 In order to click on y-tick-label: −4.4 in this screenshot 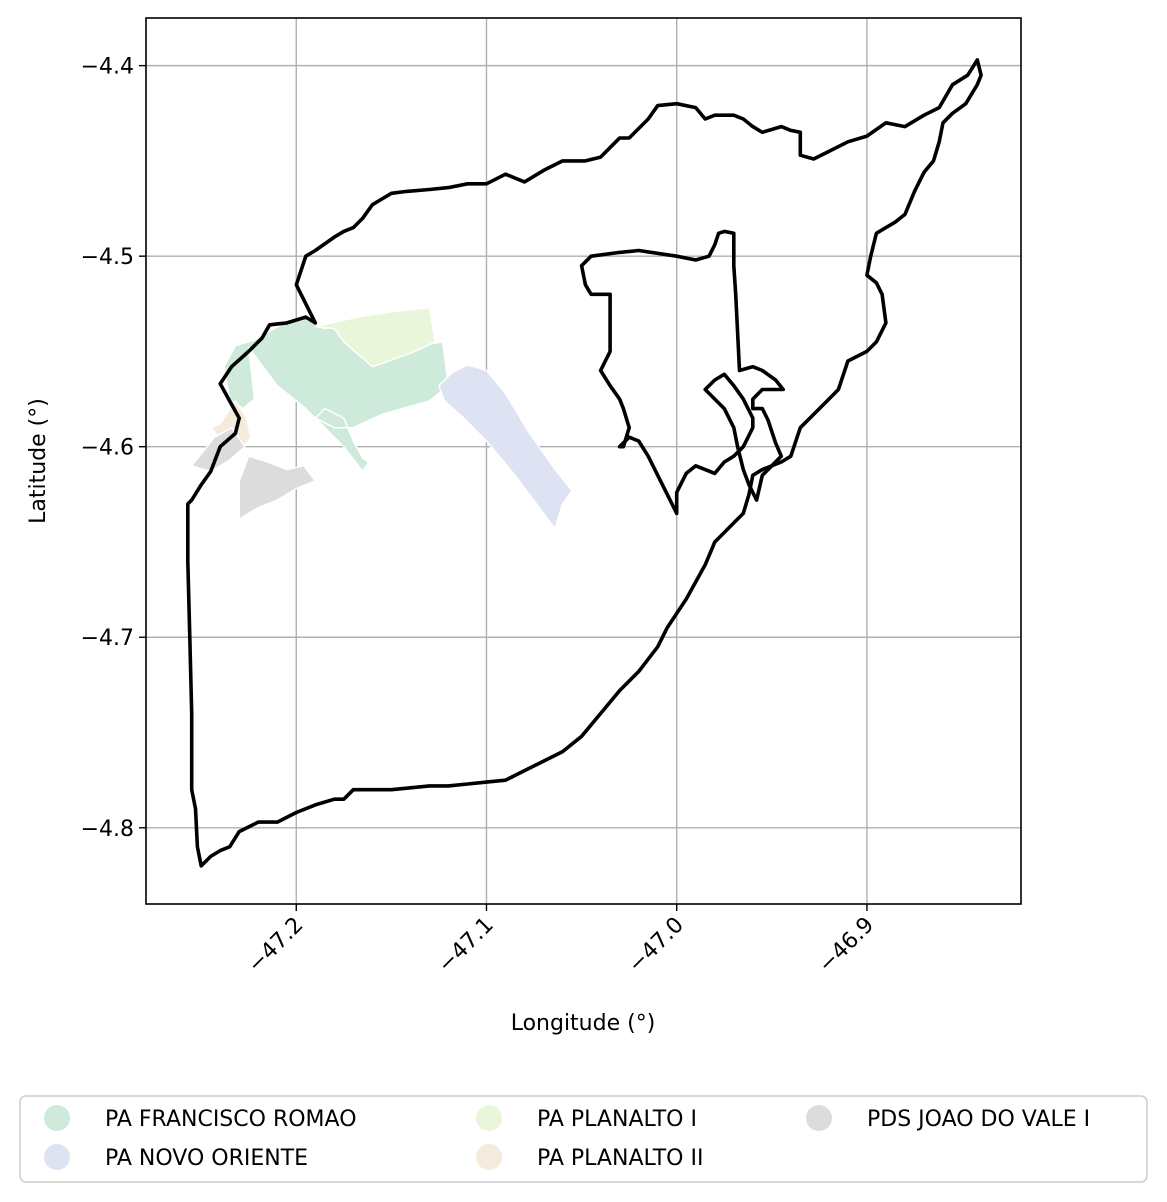, I will do `click(107, 67)`.